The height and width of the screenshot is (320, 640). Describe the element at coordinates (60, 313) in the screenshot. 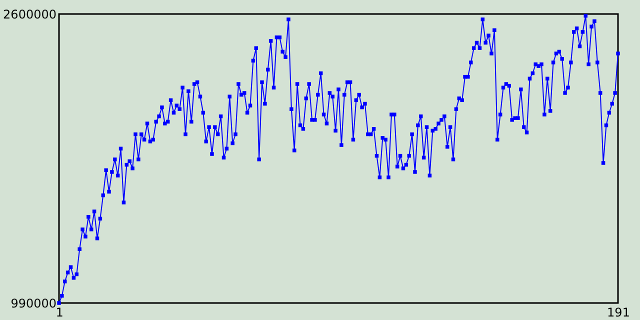

I see `x-tick-label: 1` at that location.